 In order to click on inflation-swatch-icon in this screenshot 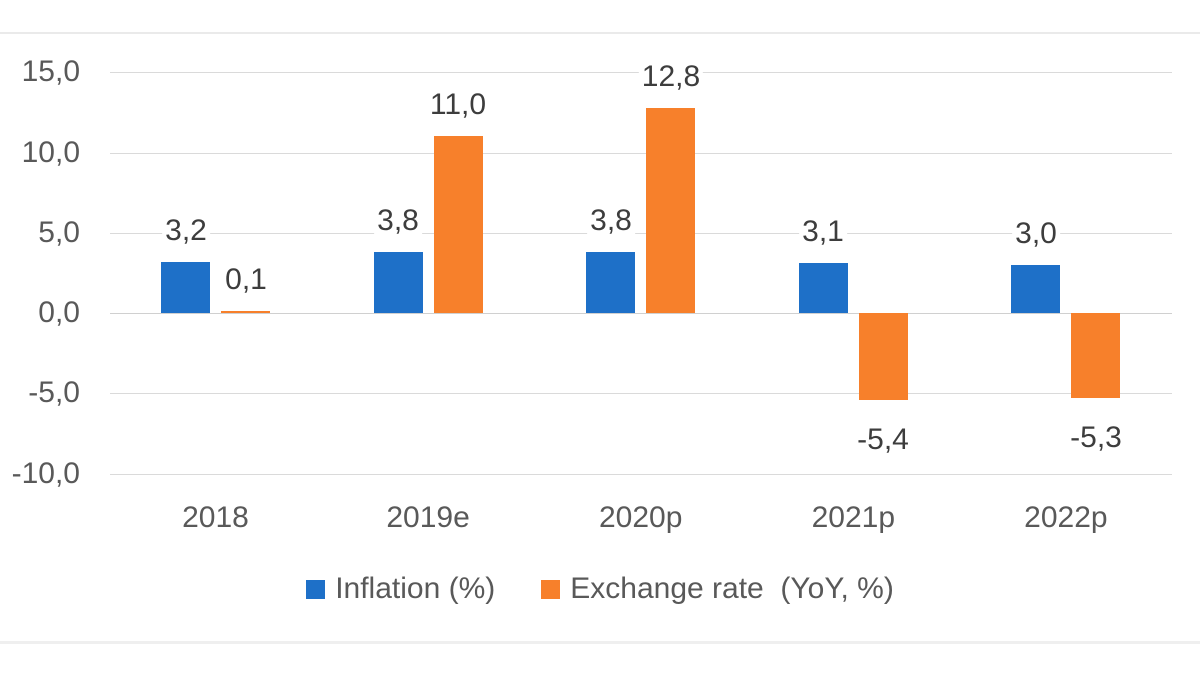, I will do `click(316, 589)`.